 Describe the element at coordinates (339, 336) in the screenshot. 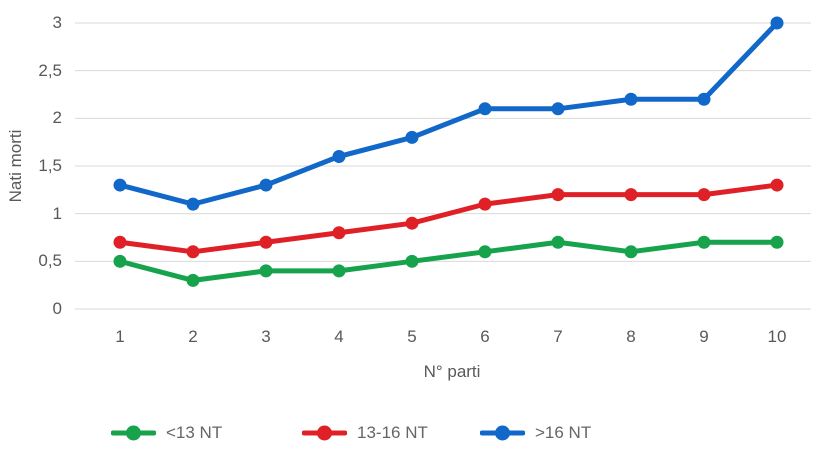

I see `x-tick-label: 4` at that location.